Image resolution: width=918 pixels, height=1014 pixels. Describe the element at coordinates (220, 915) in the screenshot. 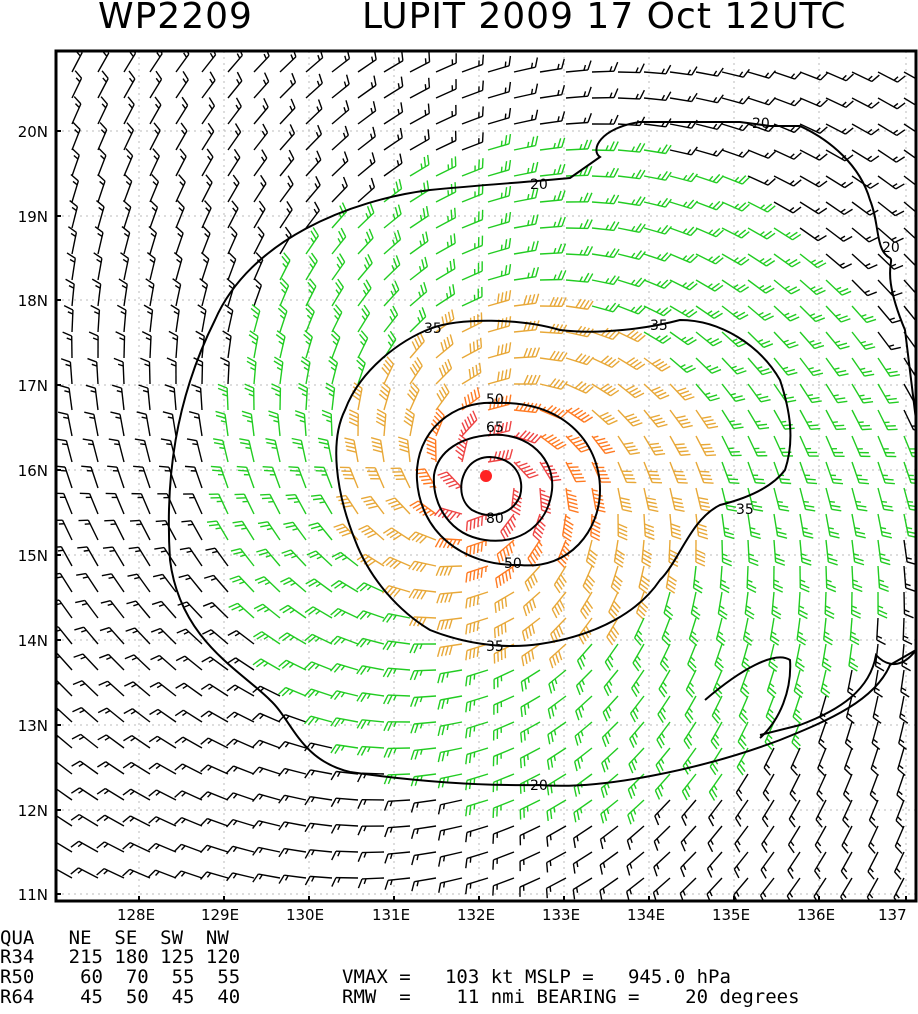

I see `lon-tick-label: 129E` at that location.